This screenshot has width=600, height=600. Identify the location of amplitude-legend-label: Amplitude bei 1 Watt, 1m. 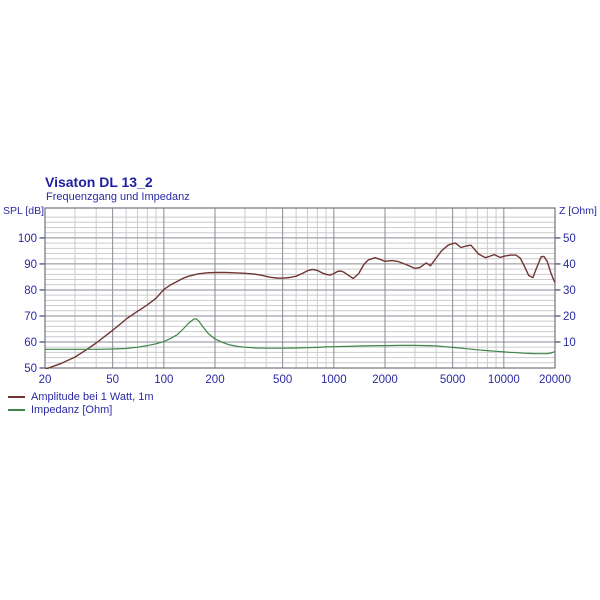
(92, 396).